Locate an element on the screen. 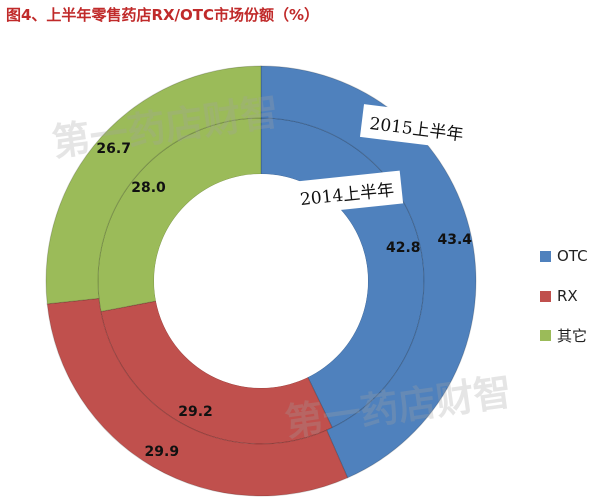 The image size is (607, 501). legend-item-otc: OTC is located at coordinates (564, 256).